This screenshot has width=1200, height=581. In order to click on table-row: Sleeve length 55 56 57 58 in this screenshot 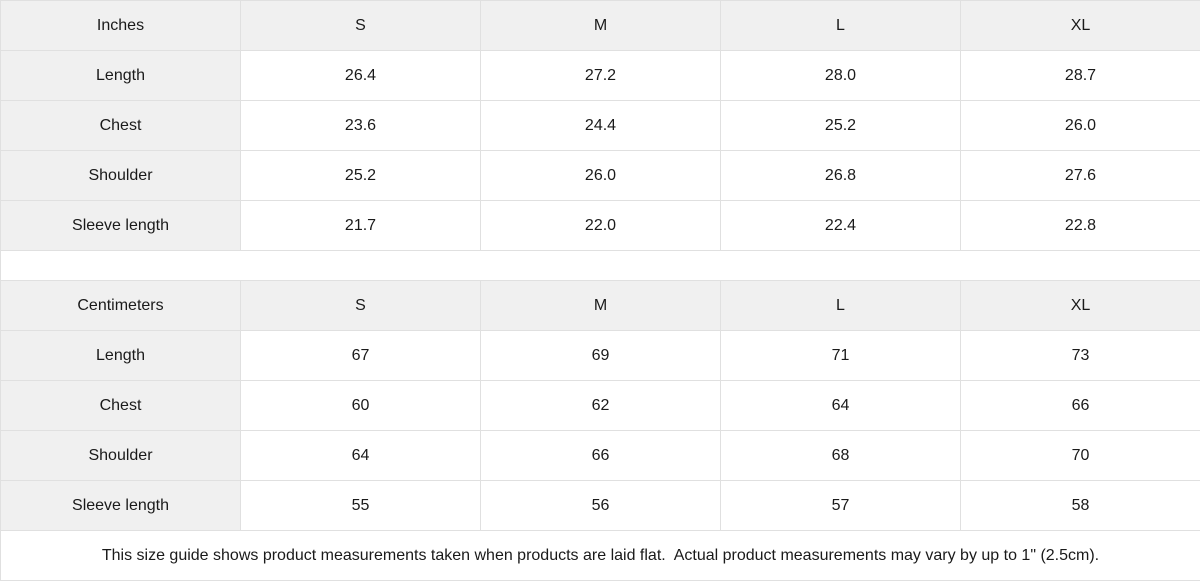, I will do `click(600, 506)`.